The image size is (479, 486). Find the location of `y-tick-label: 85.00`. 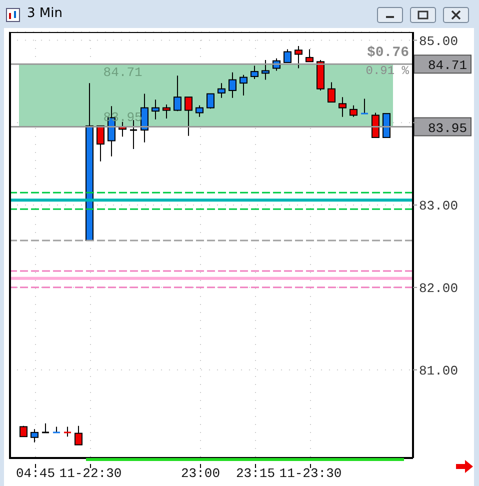

y-tick-label: 85.00 is located at coordinates (438, 41).